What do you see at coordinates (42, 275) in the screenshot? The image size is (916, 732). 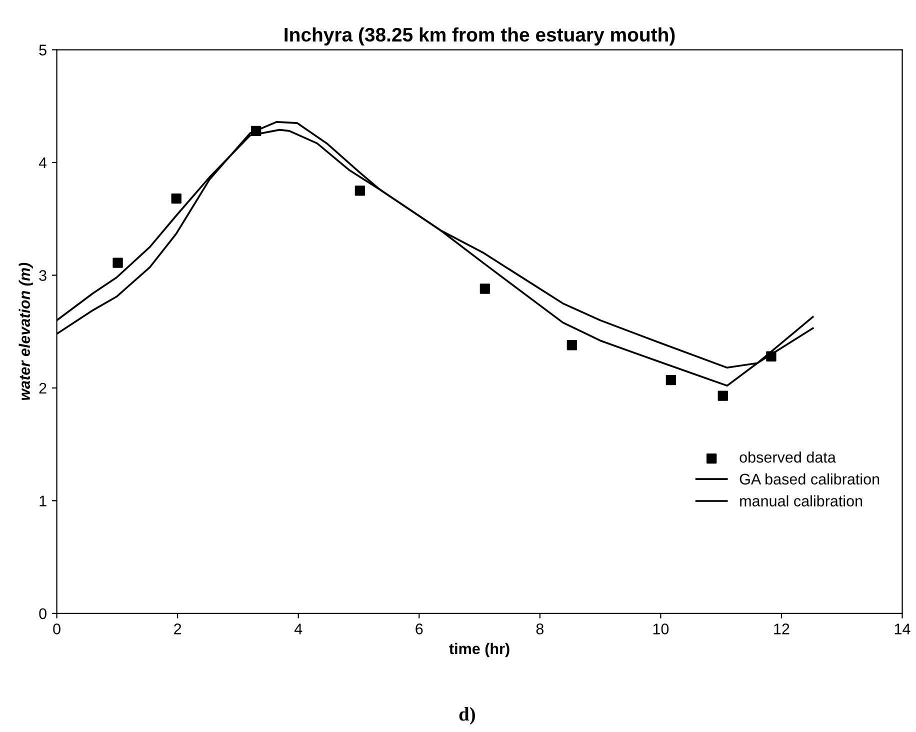 I see `y-tick-label: 3` at bounding box center [42, 275].